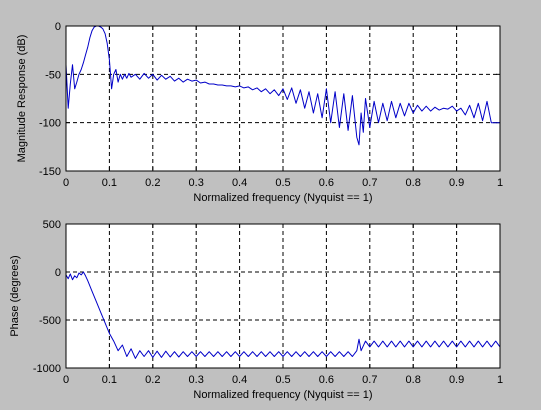 The width and height of the screenshot is (541, 410). I want to click on y-tick-label: -50, so click(53, 75).